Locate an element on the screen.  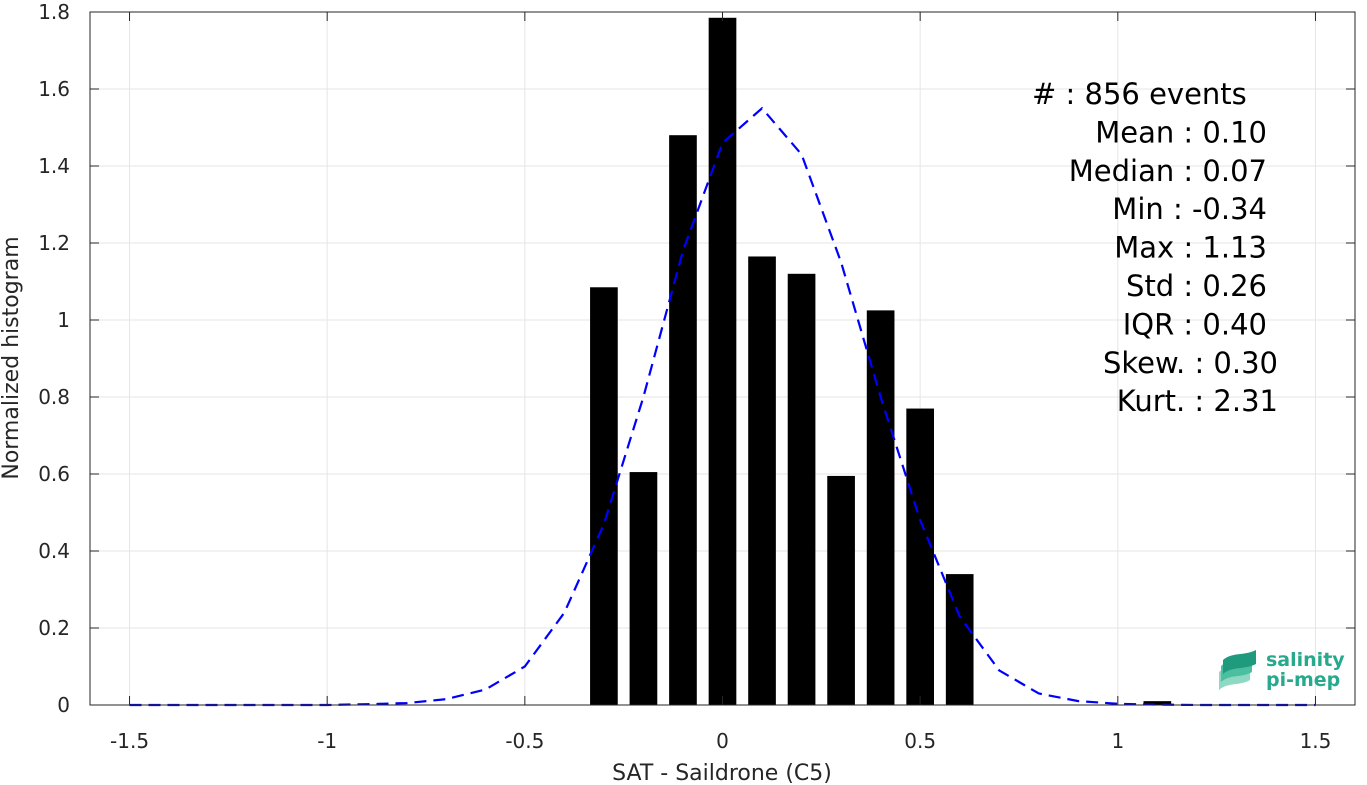
stat-iqr: IQR : 0.40 is located at coordinates (1195, 324).